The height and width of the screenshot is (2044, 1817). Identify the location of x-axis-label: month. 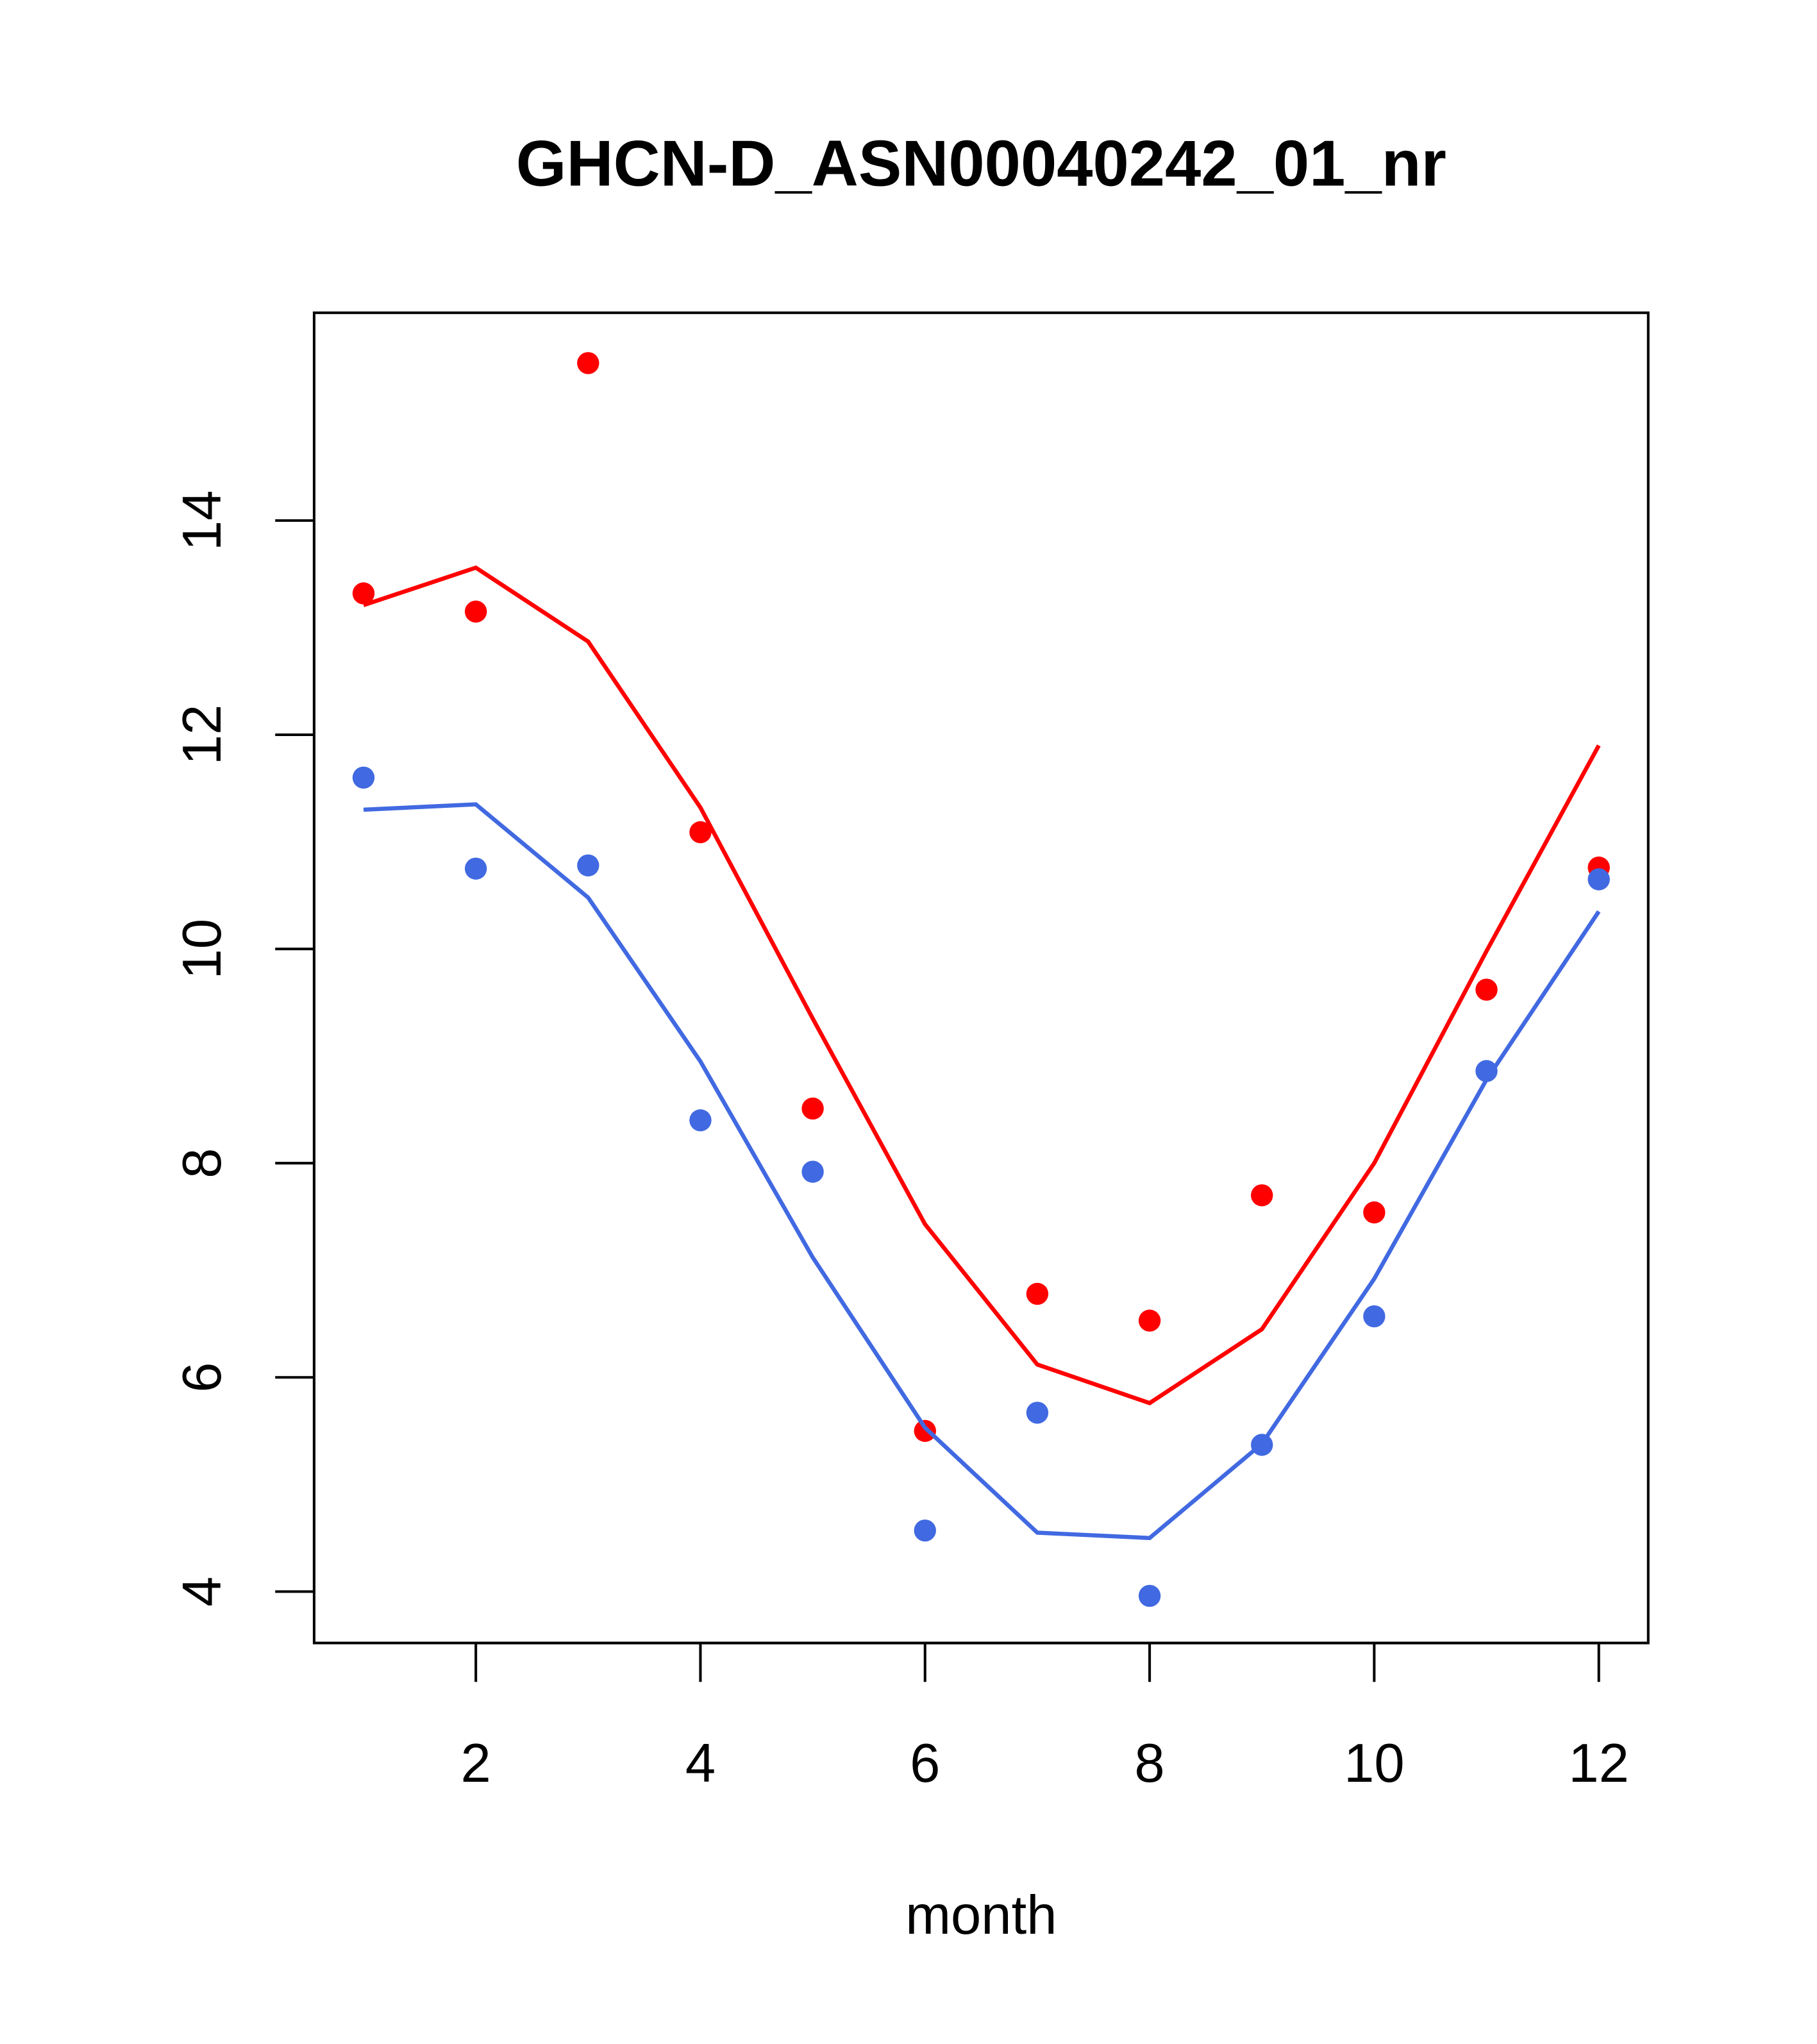
(981, 1916).